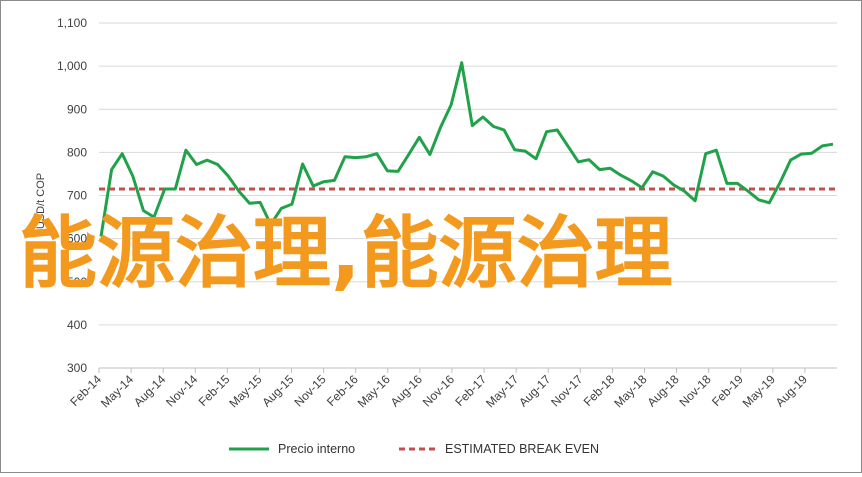  Describe the element at coordinates (77, 368) in the screenshot. I see `y-tick-label: 300` at that location.